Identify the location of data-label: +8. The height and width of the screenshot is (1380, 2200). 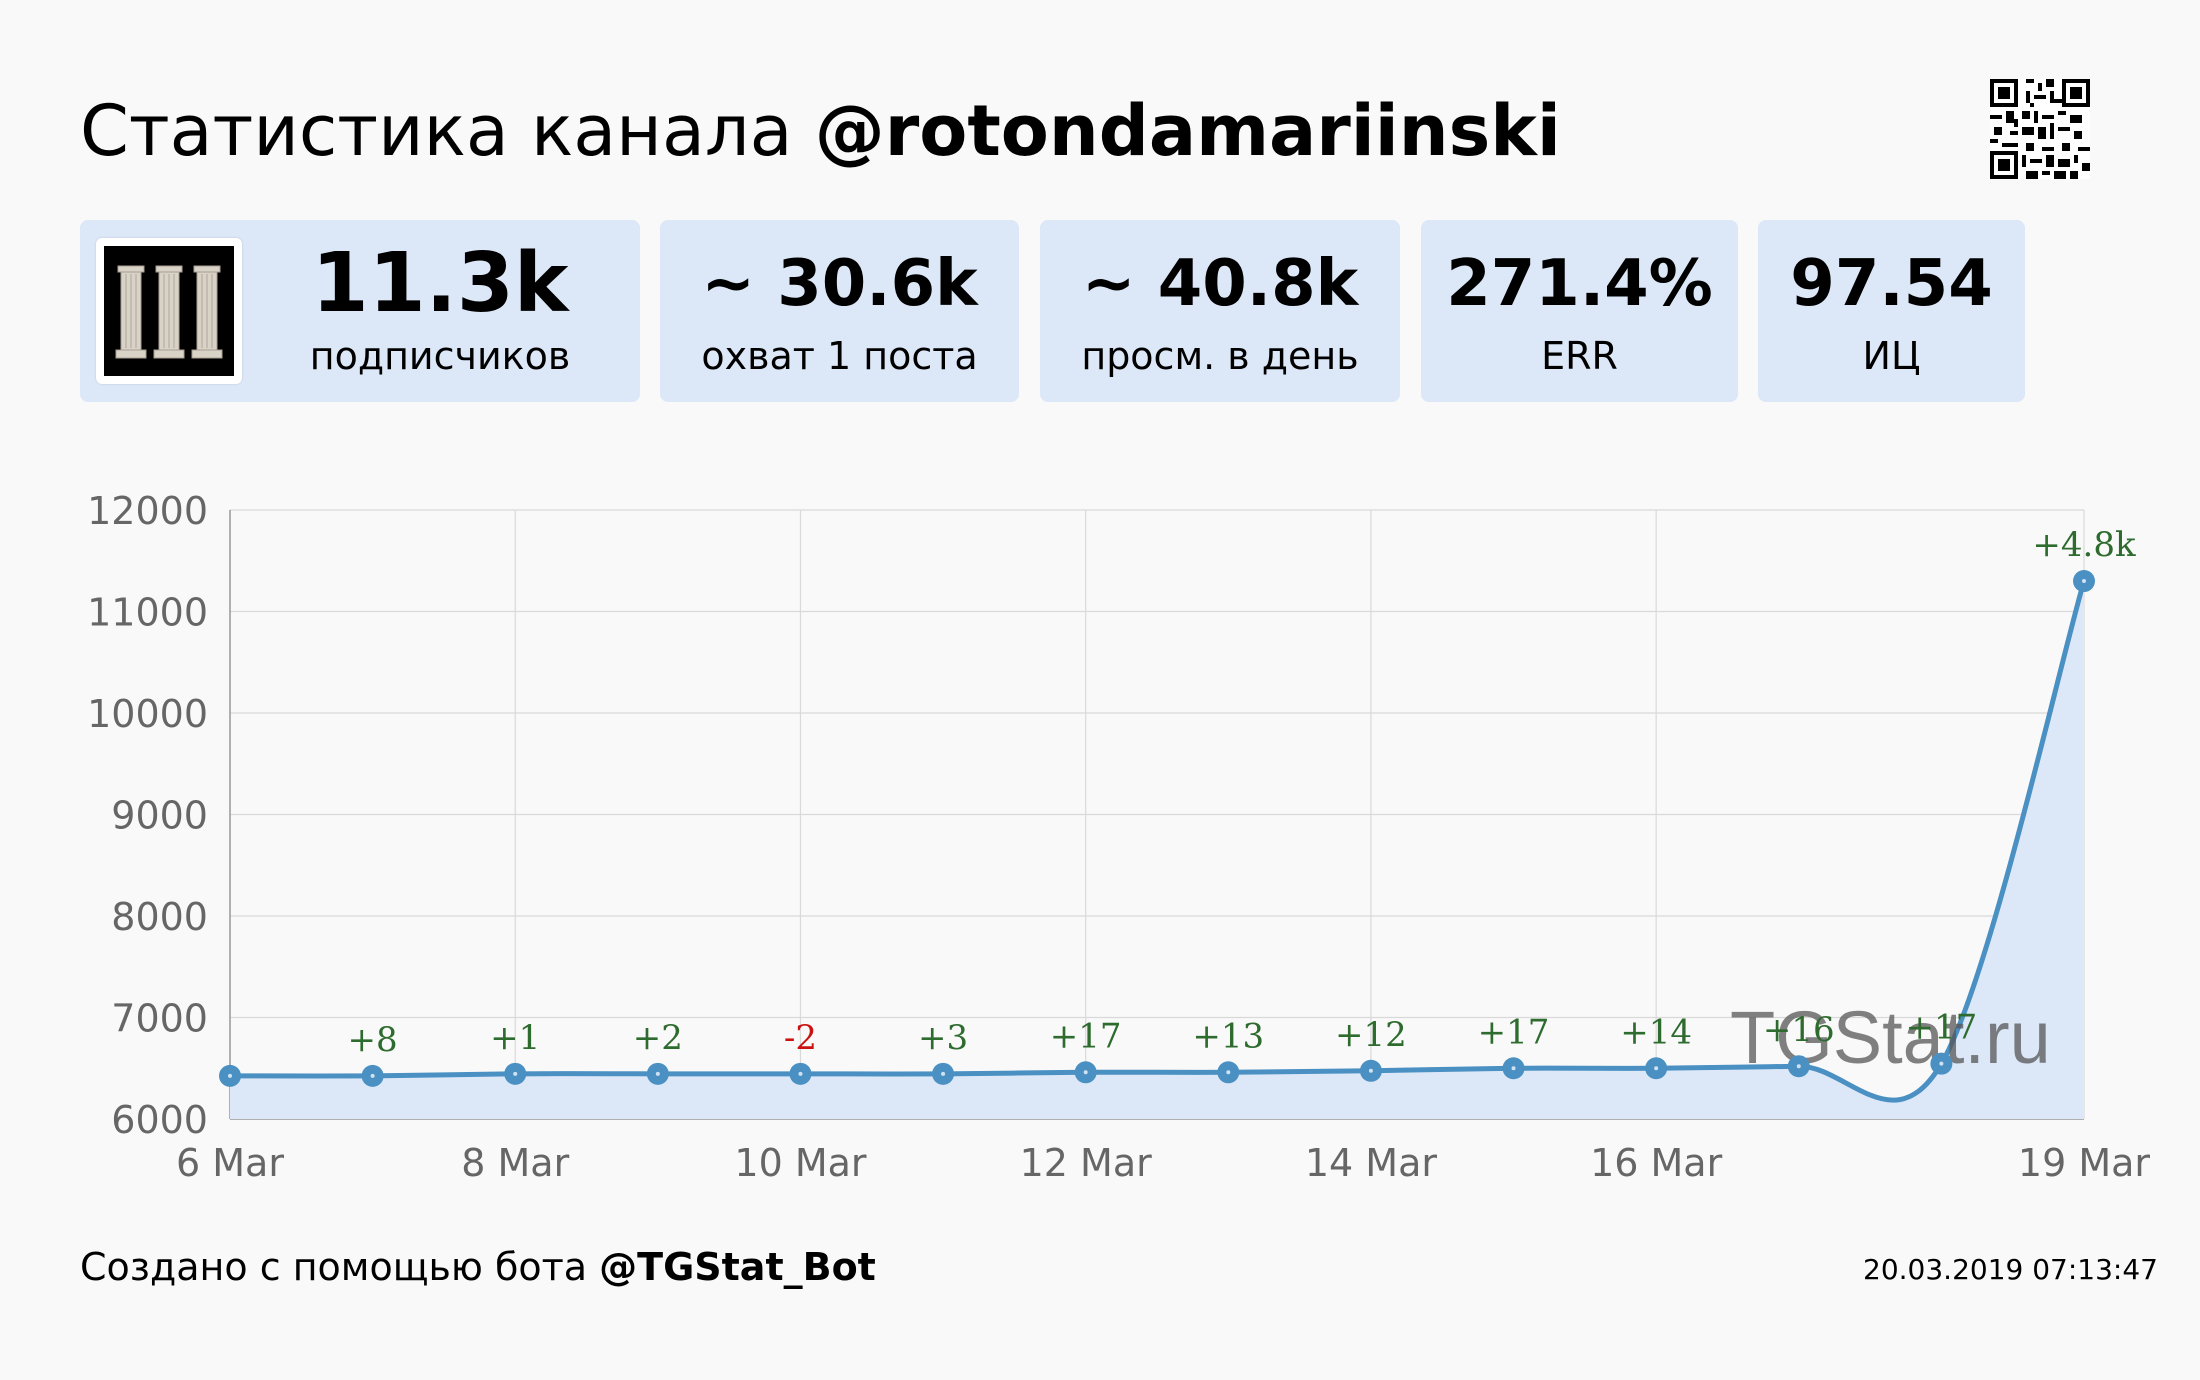
(373, 1040).